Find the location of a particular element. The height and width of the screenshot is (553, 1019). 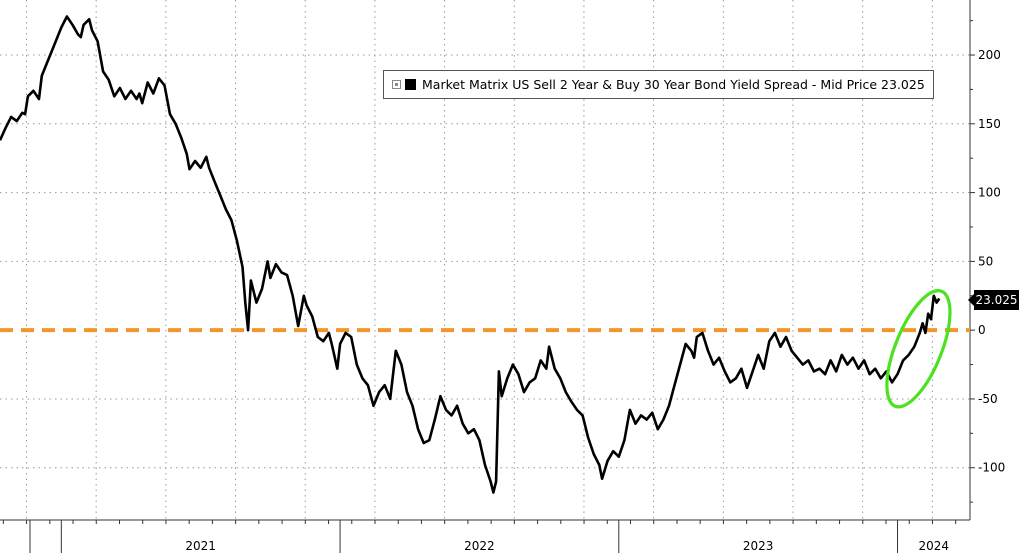

y-tick-label: 50 is located at coordinates (985, 261).